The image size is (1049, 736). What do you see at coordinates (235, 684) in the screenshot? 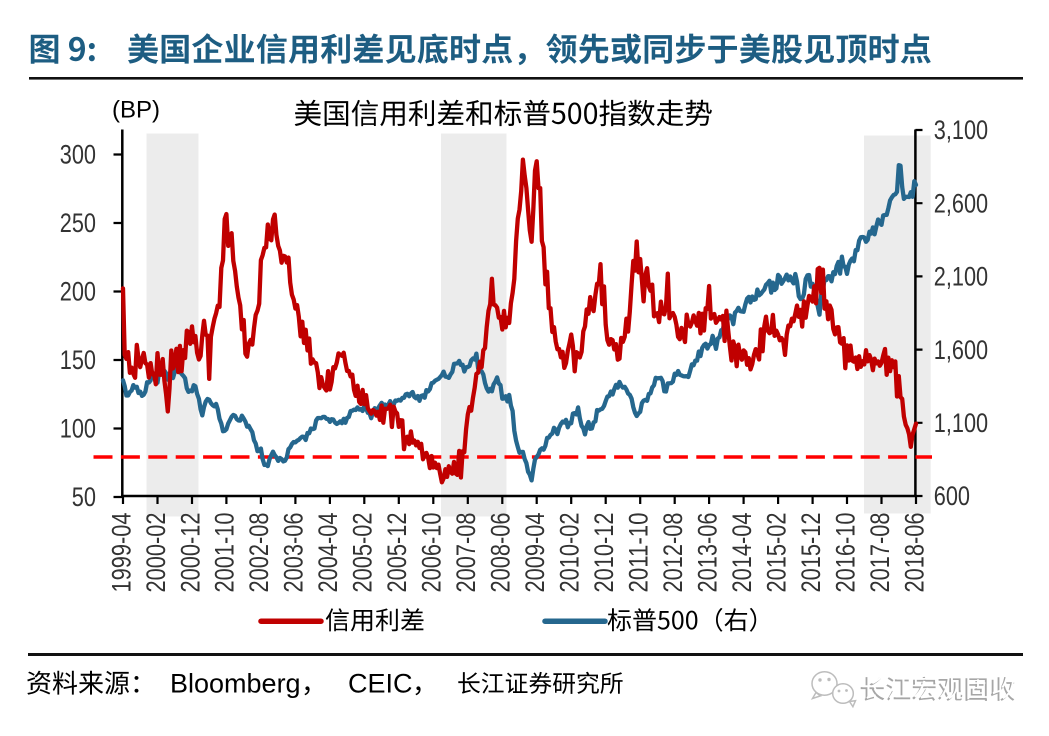
I see `svg-text: Bloomberg` at bounding box center [235, 684].